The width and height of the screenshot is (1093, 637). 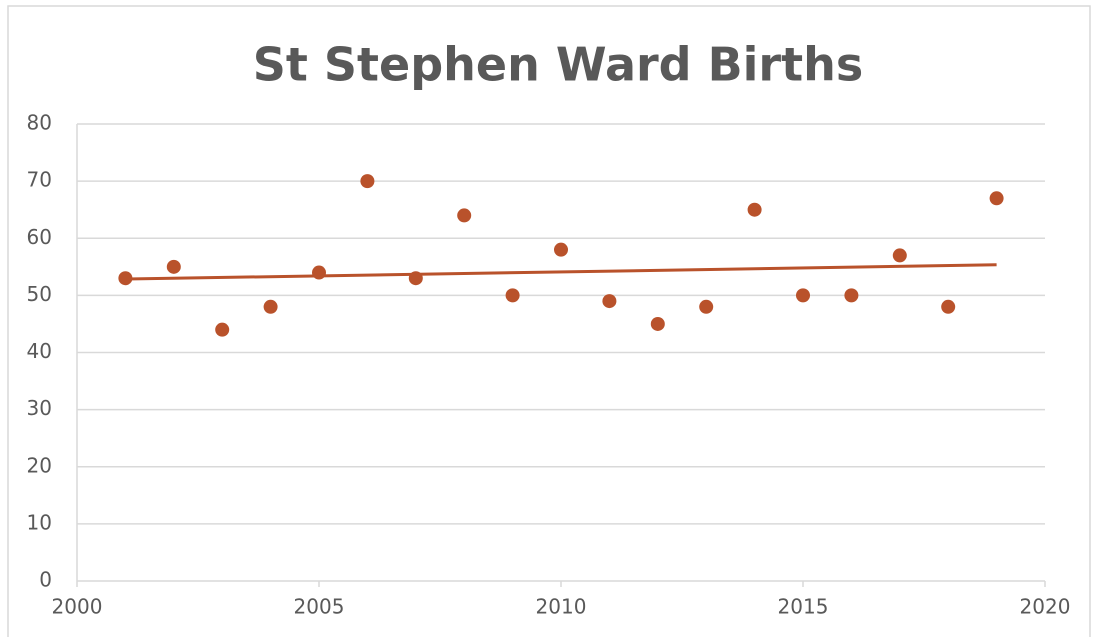 What do you see at coordinates (561, 272) in the screenshot?
I see `trendline` at bounding box center [561, 272].